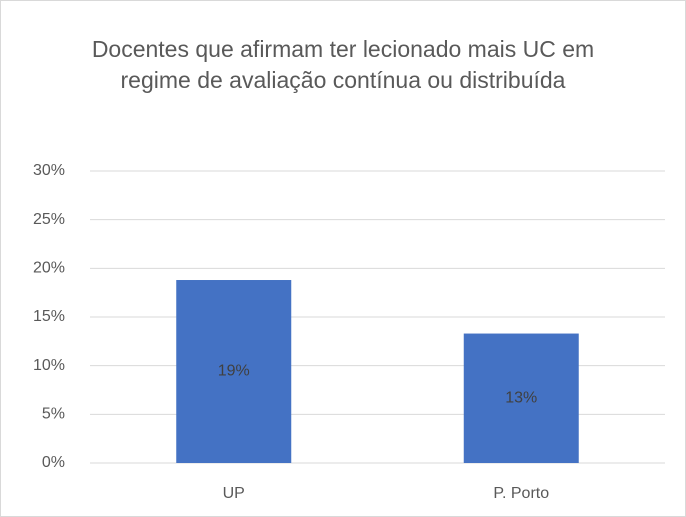 The width and height of the screenshot is (686, 517). I want to click on y-tick-label: 0%, so click(53, 462).